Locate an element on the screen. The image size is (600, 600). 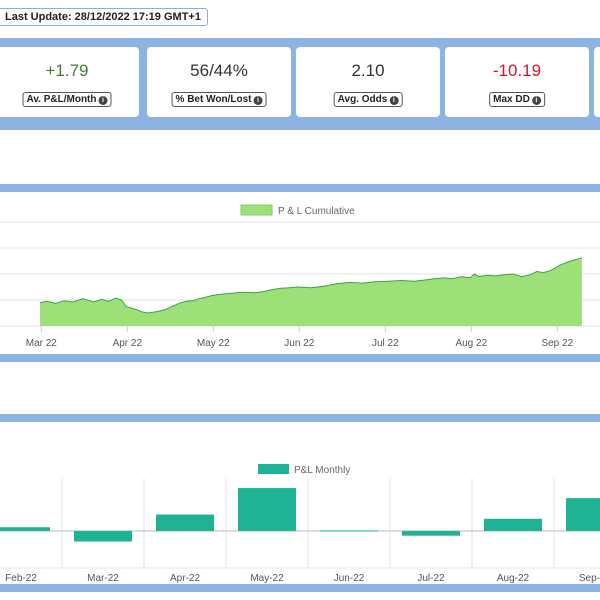
stat-card-avg-odds: 2.10 Avg. Odds i is located at coordinates (368, 82).